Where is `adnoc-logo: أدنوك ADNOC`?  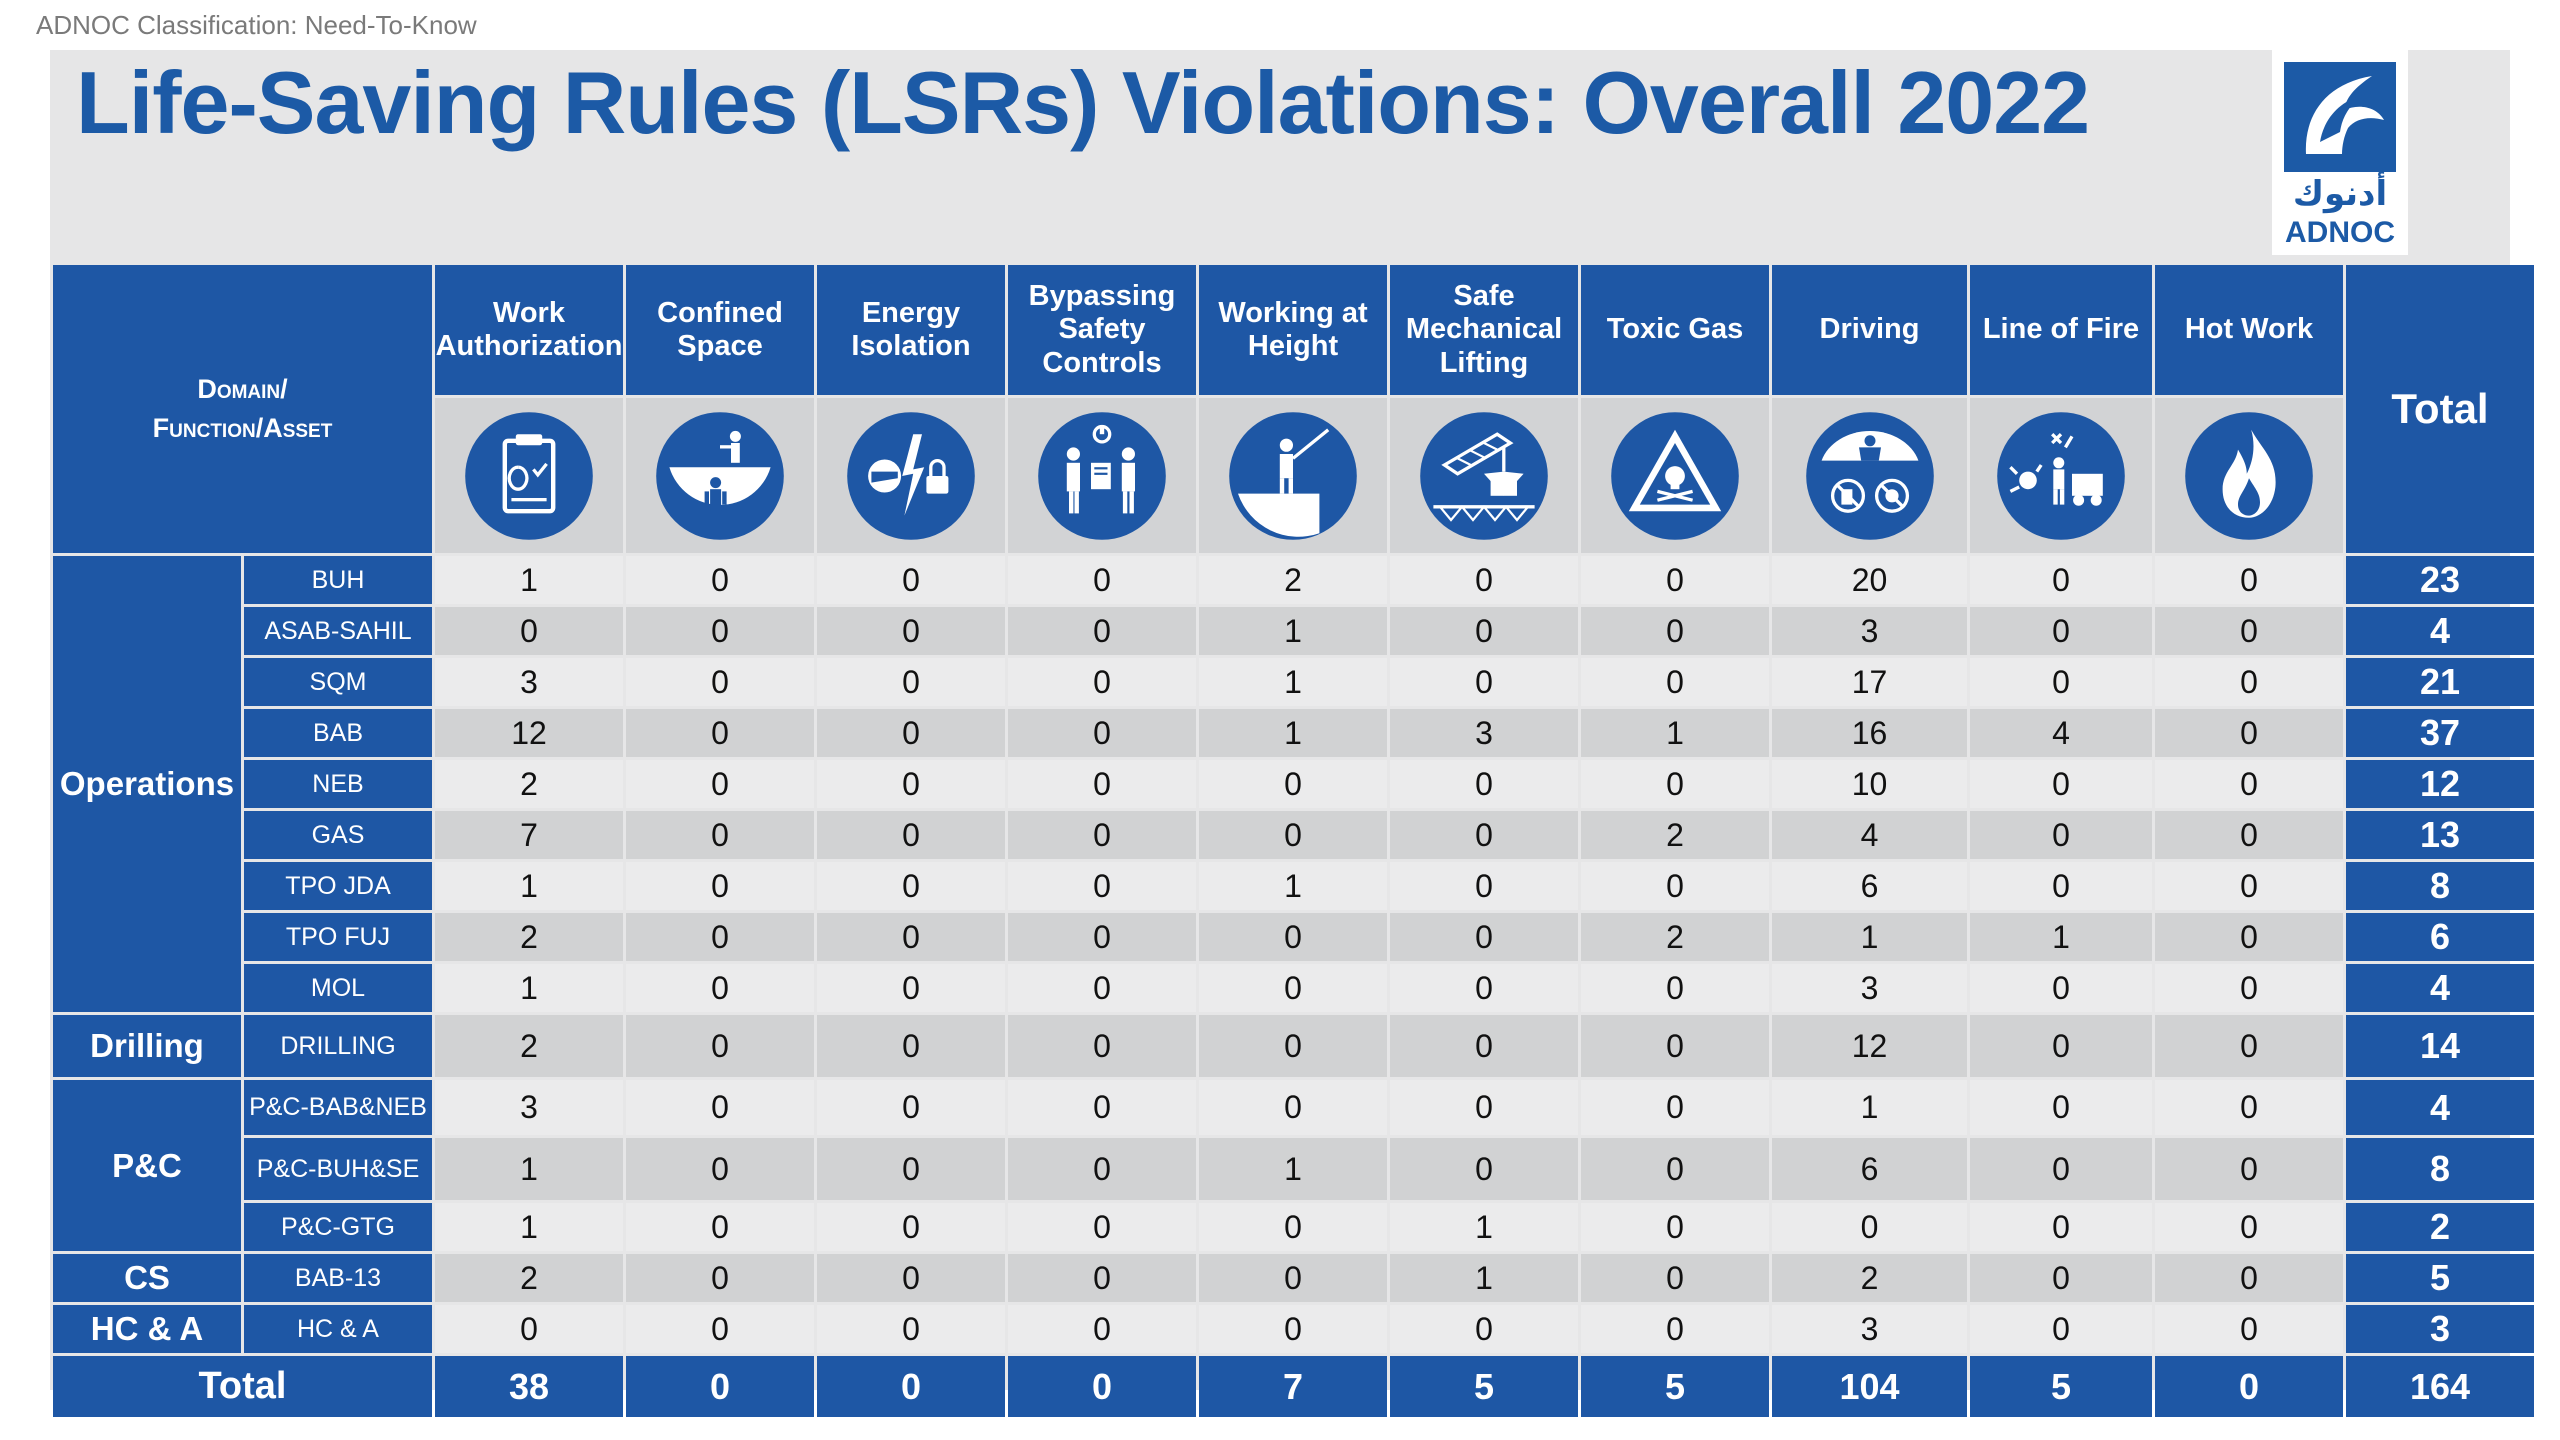 adnoc-logo: أدنوك ADNOC is located at coordinates (2340, 152).